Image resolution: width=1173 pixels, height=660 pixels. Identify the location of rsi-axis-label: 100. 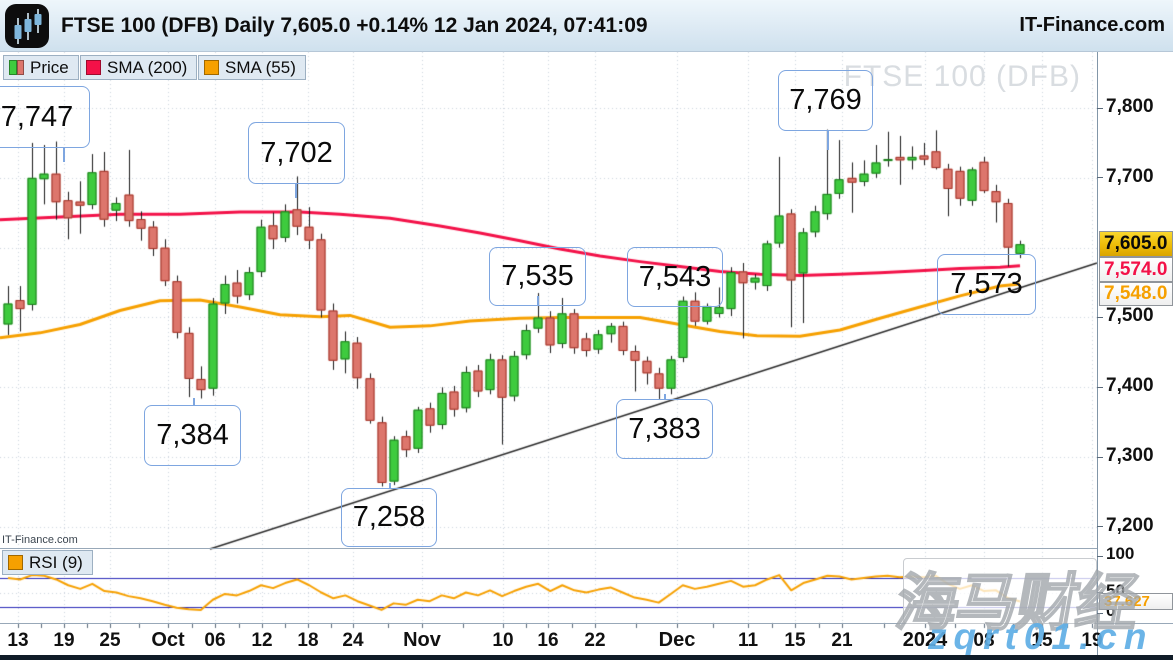
(1120, 553).